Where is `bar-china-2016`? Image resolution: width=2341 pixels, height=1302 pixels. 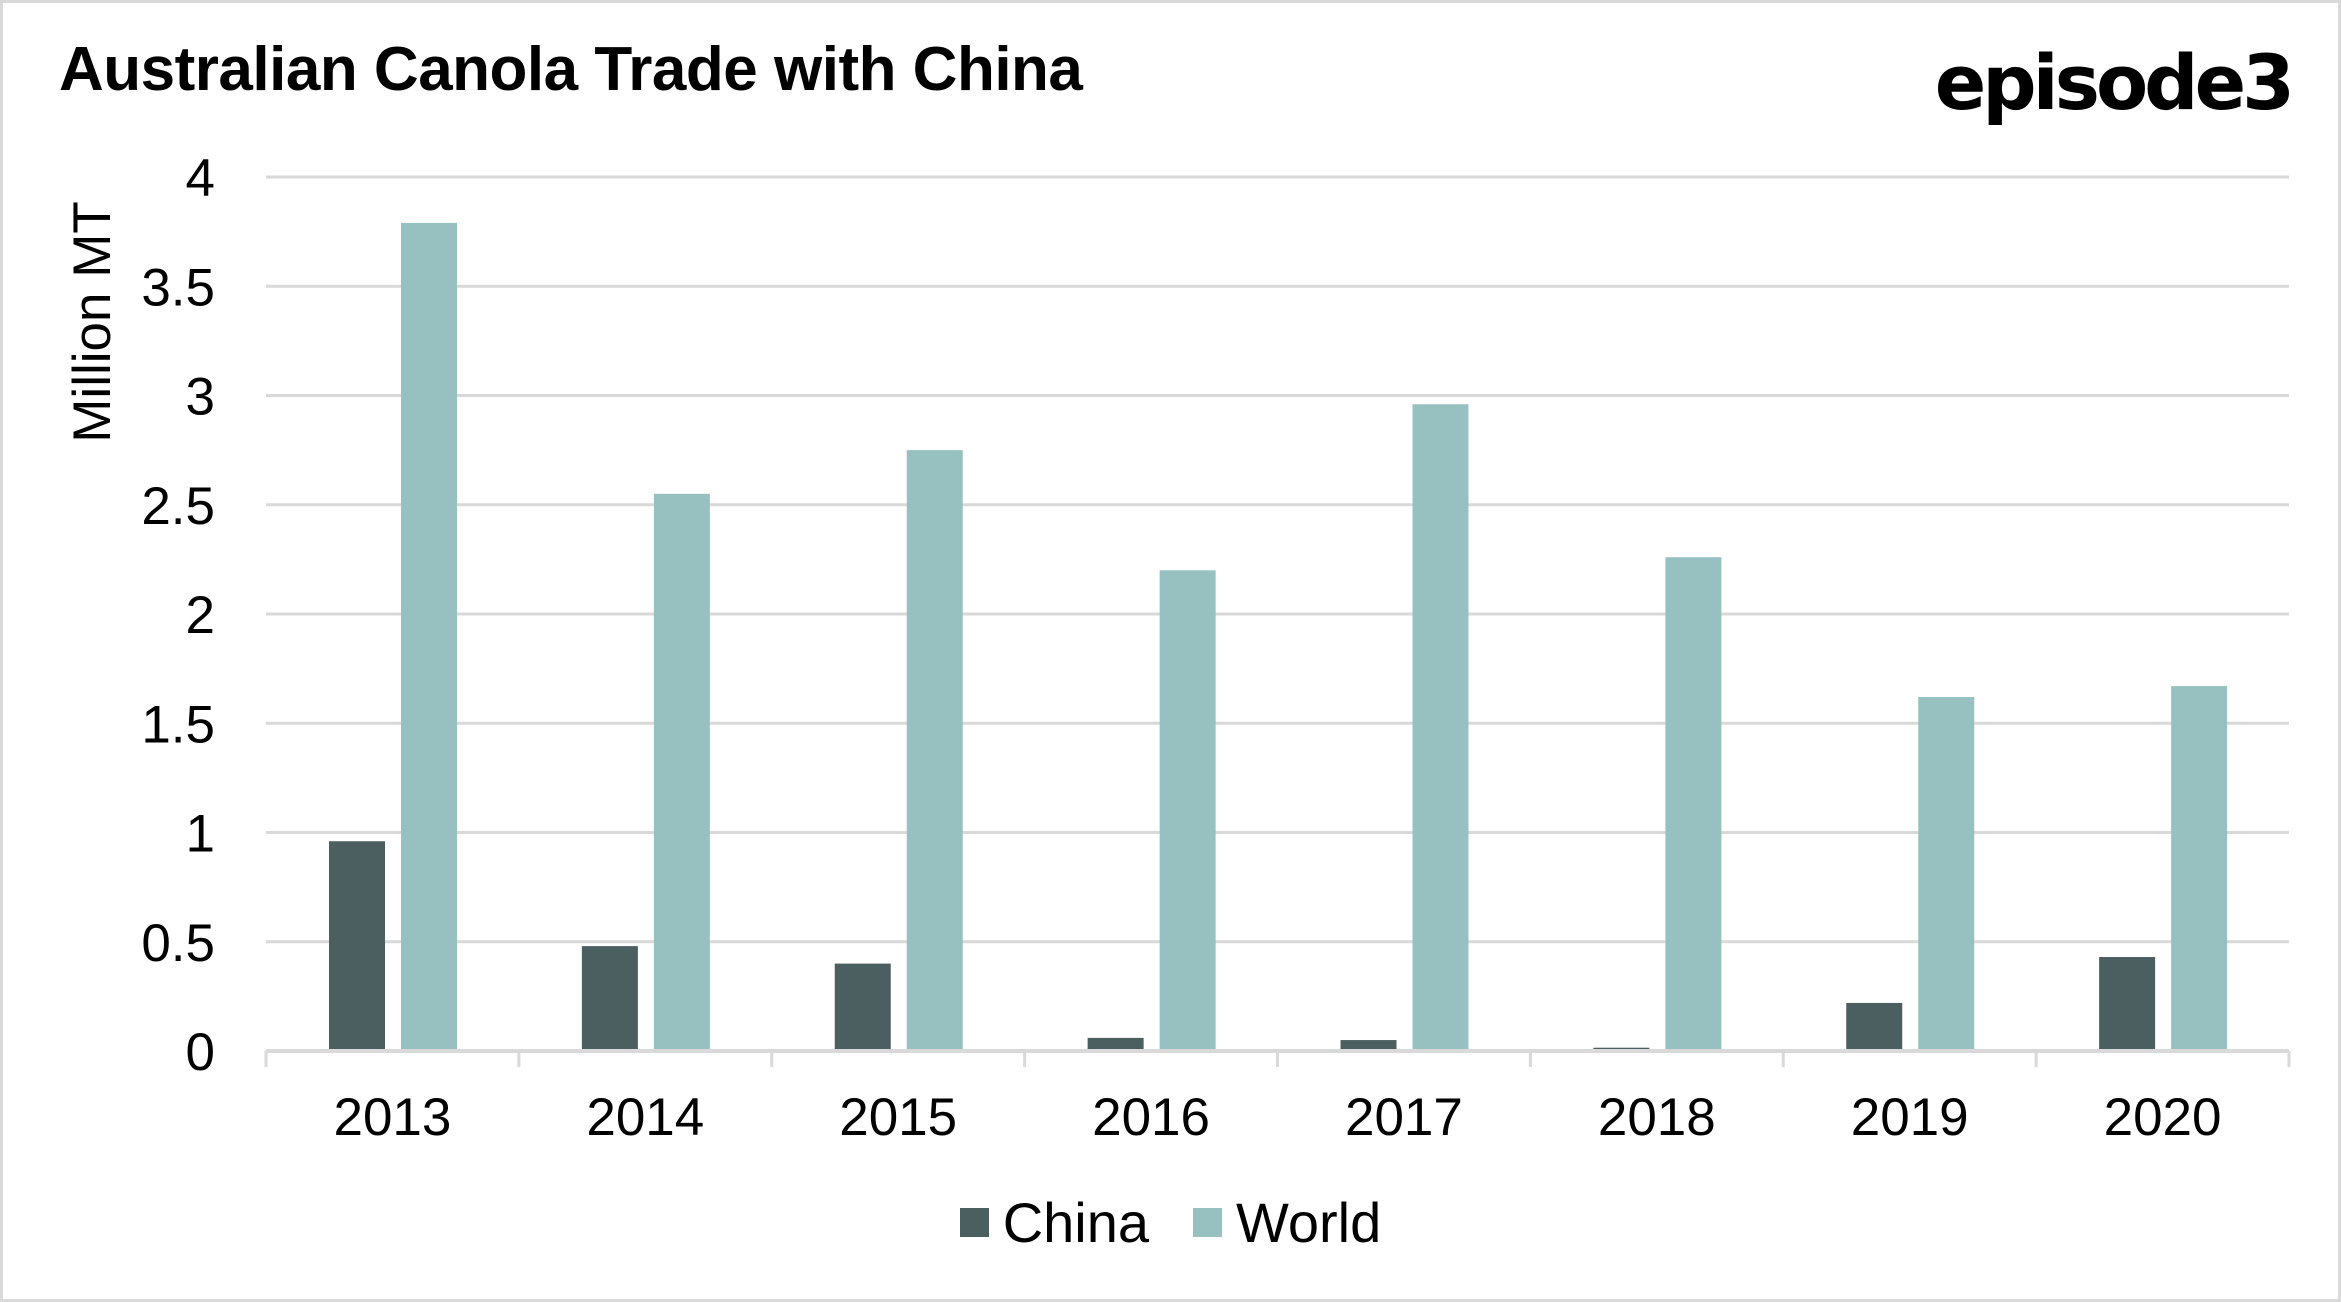 bar-china-2016 is located at coordinates (1115, 1044).